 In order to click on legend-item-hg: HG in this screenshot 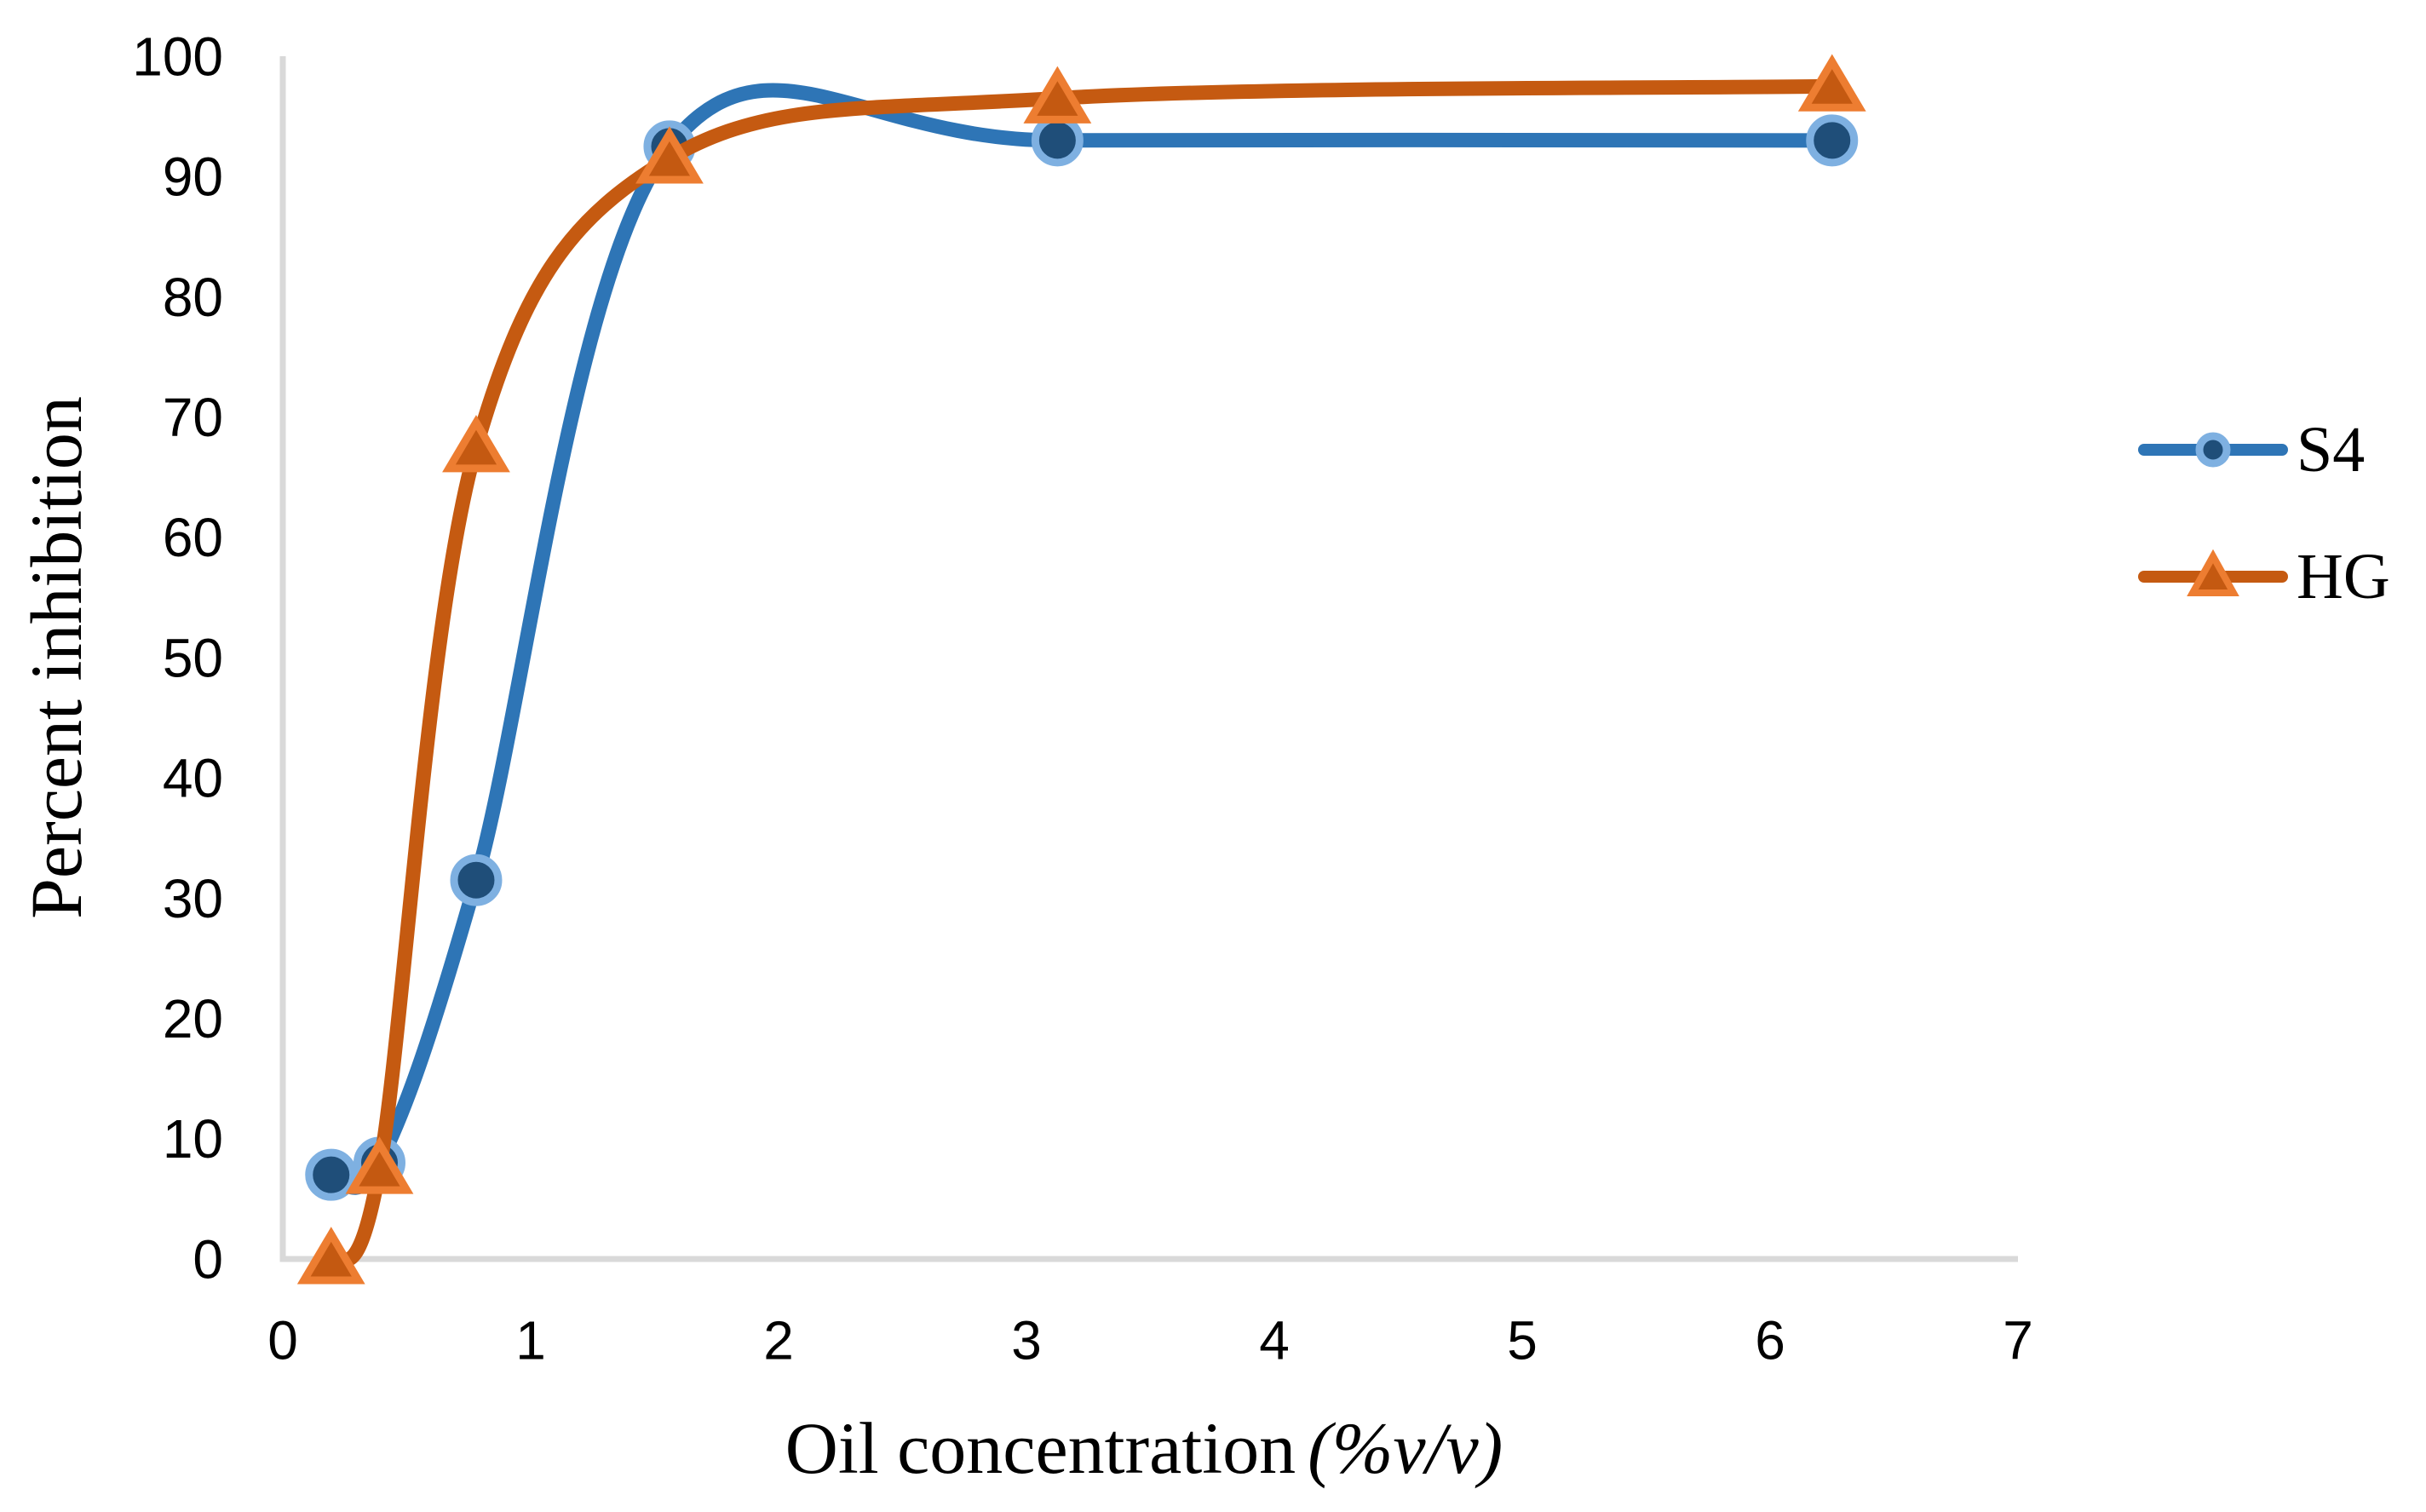, I will do `click(2264, 576)`.